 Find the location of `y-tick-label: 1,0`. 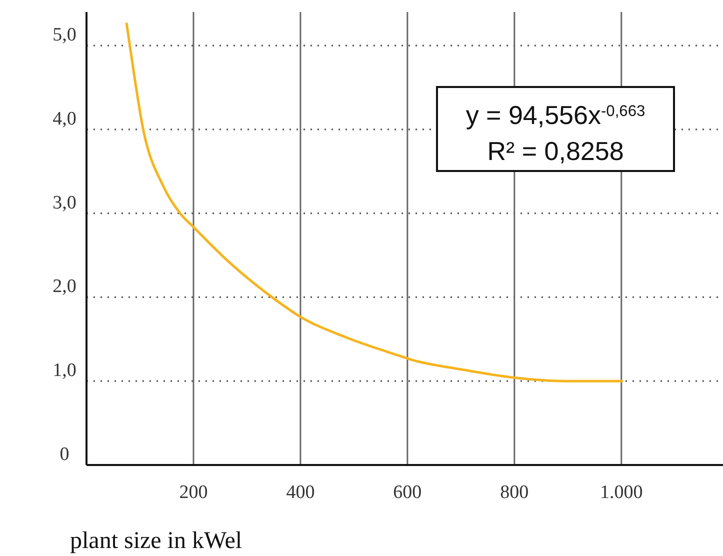

y-tick-label: 1,0 is located at coordinates (64, 371).